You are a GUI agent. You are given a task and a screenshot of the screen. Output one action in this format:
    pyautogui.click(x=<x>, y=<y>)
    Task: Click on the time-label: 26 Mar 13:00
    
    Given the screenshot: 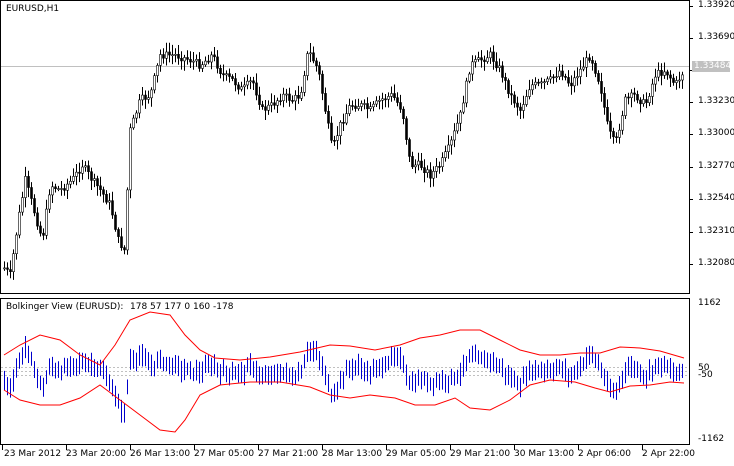 What is the action you would take?
    pyautogui.click(x=160, y=454)
    